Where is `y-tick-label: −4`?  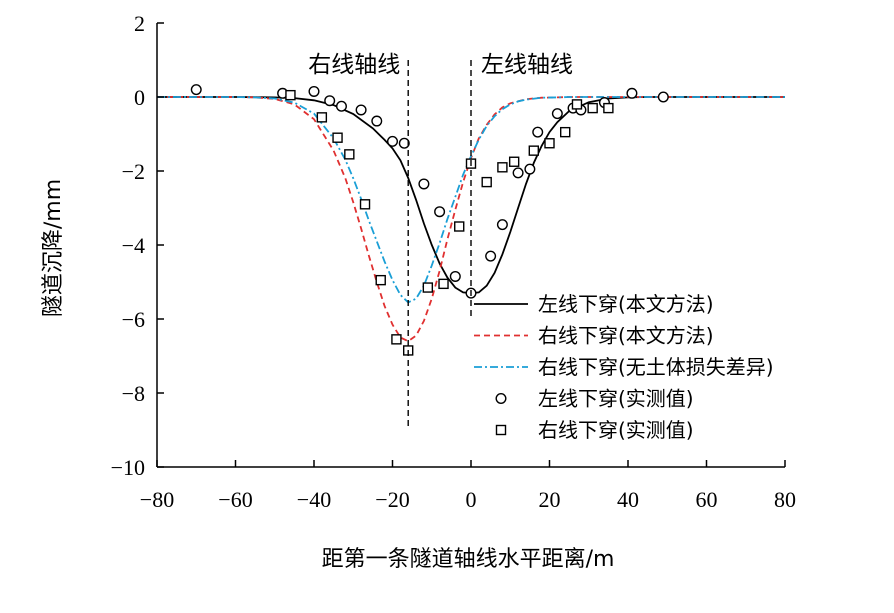 y-tick-label: −4 is located at coordinates (133, 245).